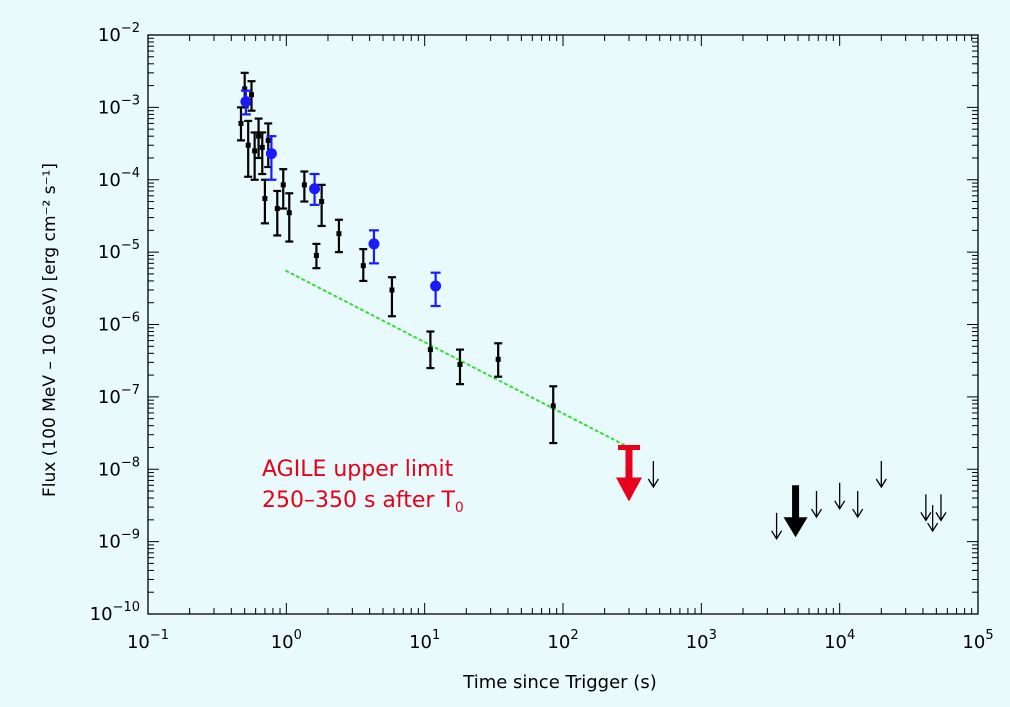  I want to click on upper-limits-layer, so click(781, 492).